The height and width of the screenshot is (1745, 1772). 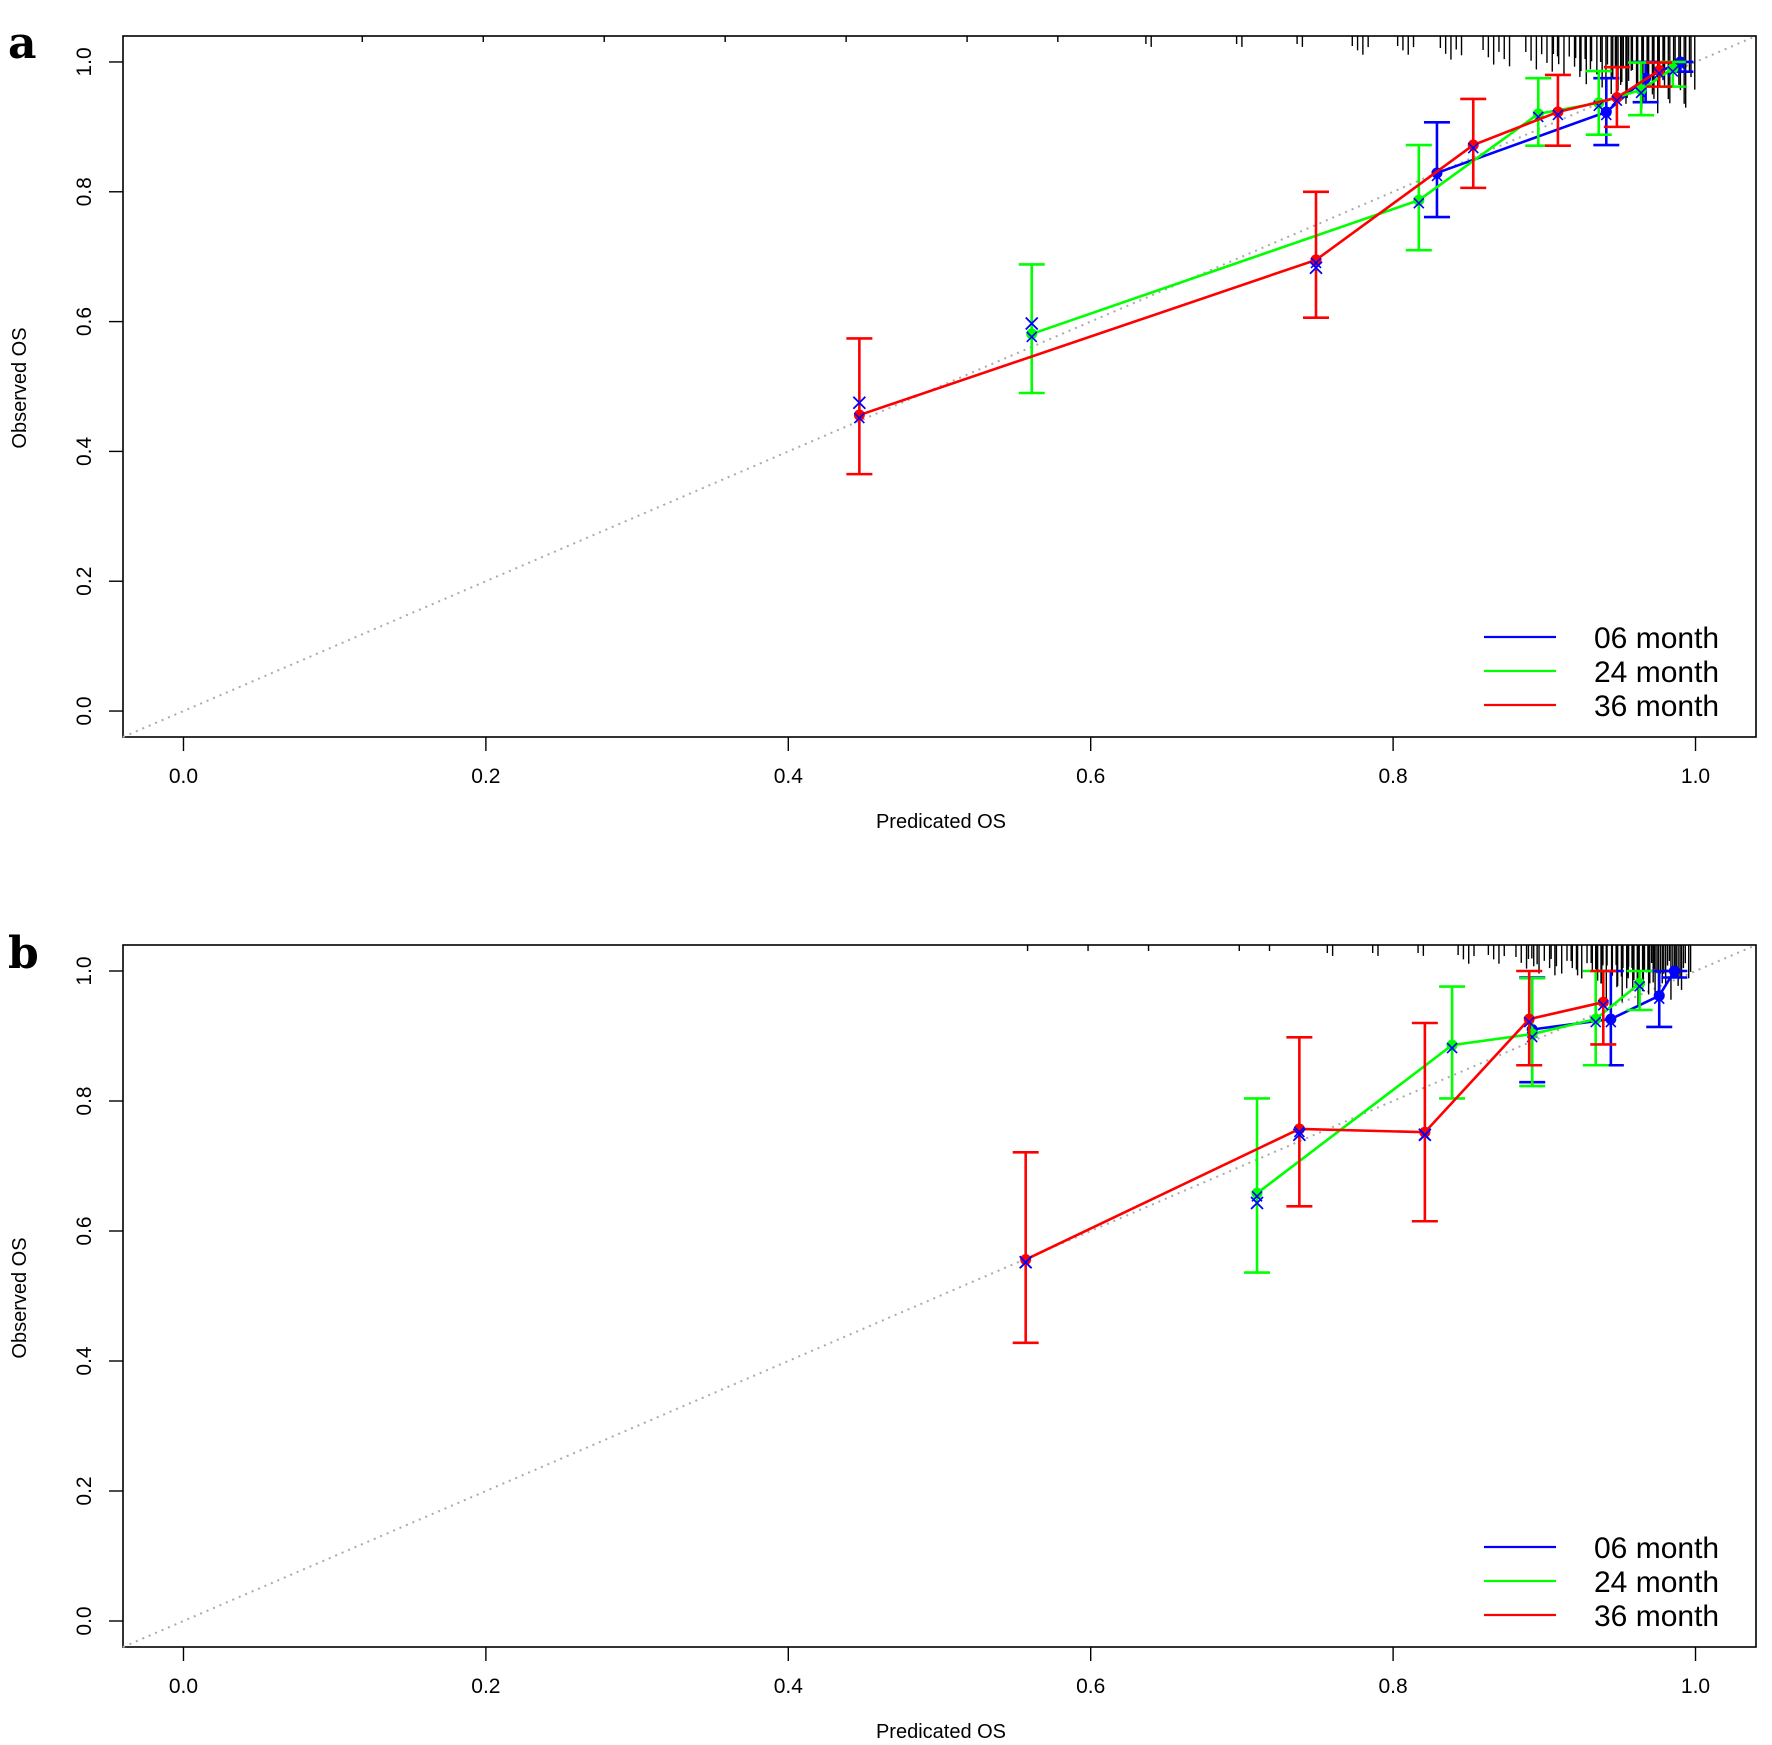 I want to click on y-axis-title-a: Observed OS, so click(x=20, y=387).